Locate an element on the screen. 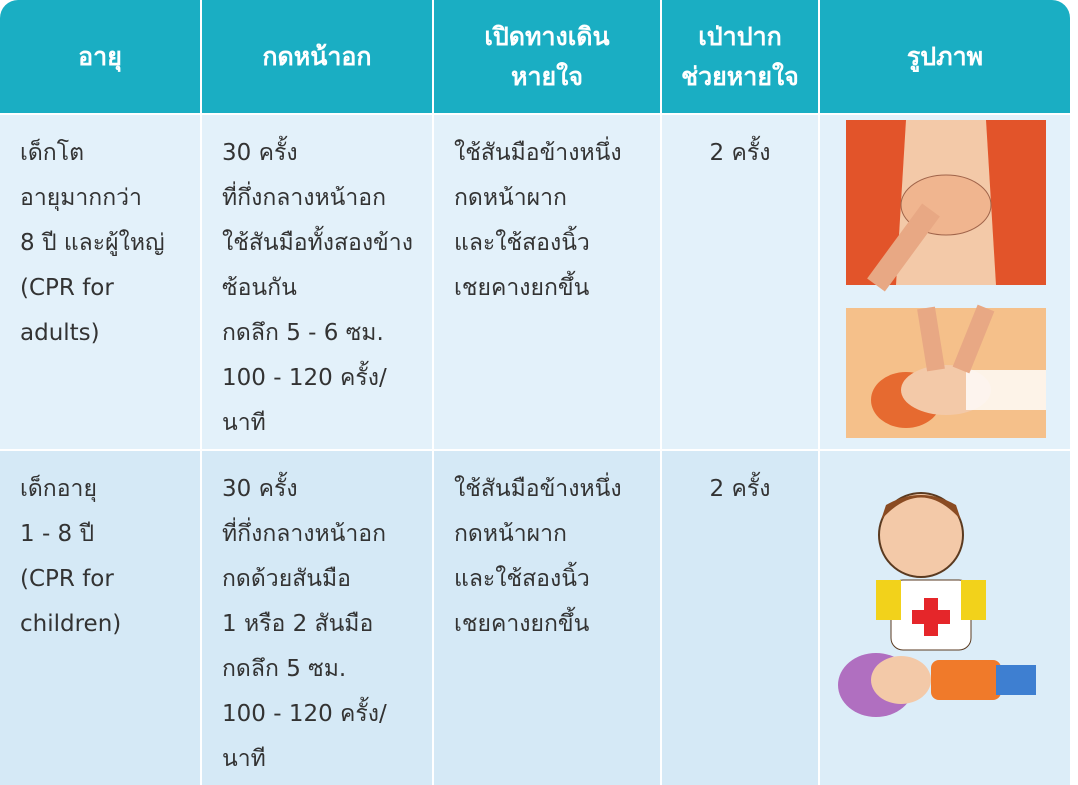 The image size is (1078, 785). text-line: เด็กอายุ is located at coordinates (58, 489).